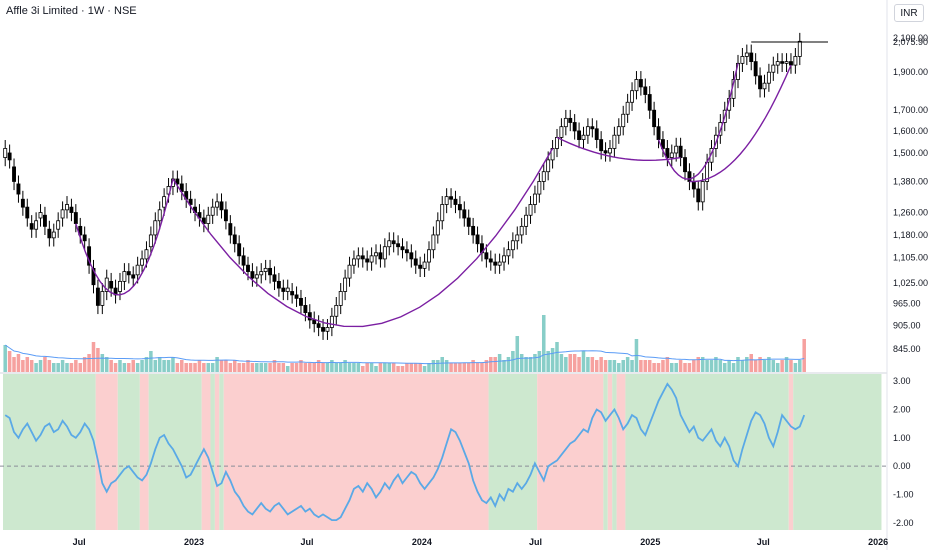 The width and height of the screenshot is (932, 550). Describe the element at coordinates (902, 381) in the screenshot. I see `oscillator-tick-label: 3.00` at that location.